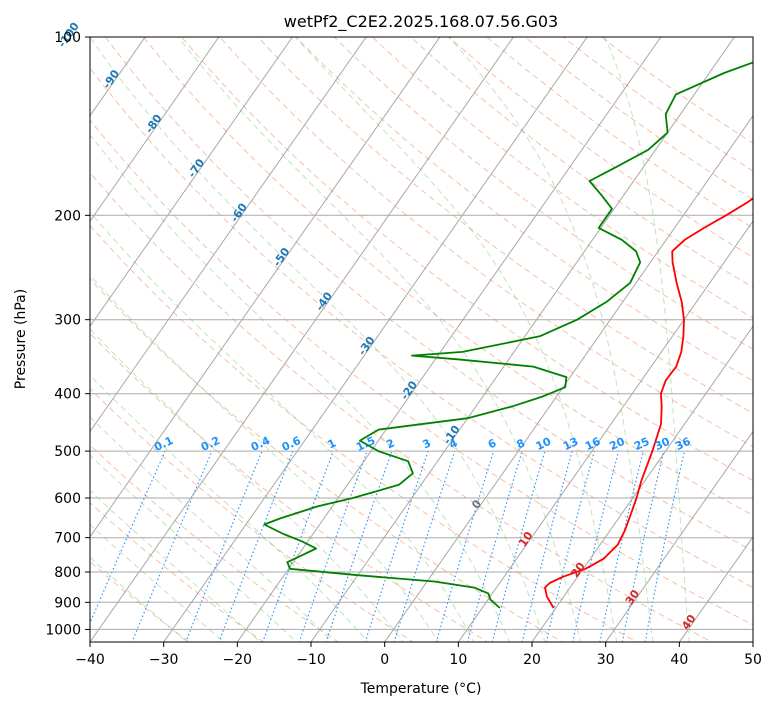 The width and height of the screenshot is (775, 708). What do you see at coordinates (67, 38) in the screenshot?
I see `y-tick-label: 100` at bounding box center [67, 38].